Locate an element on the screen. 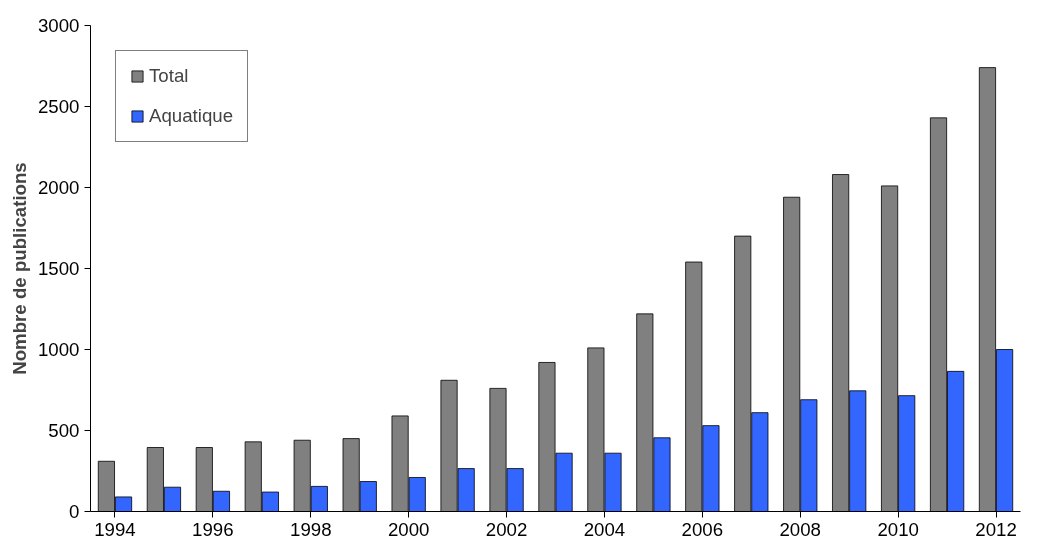  y-axis-title: Nombre de publications is located at coordinates (19, 268).